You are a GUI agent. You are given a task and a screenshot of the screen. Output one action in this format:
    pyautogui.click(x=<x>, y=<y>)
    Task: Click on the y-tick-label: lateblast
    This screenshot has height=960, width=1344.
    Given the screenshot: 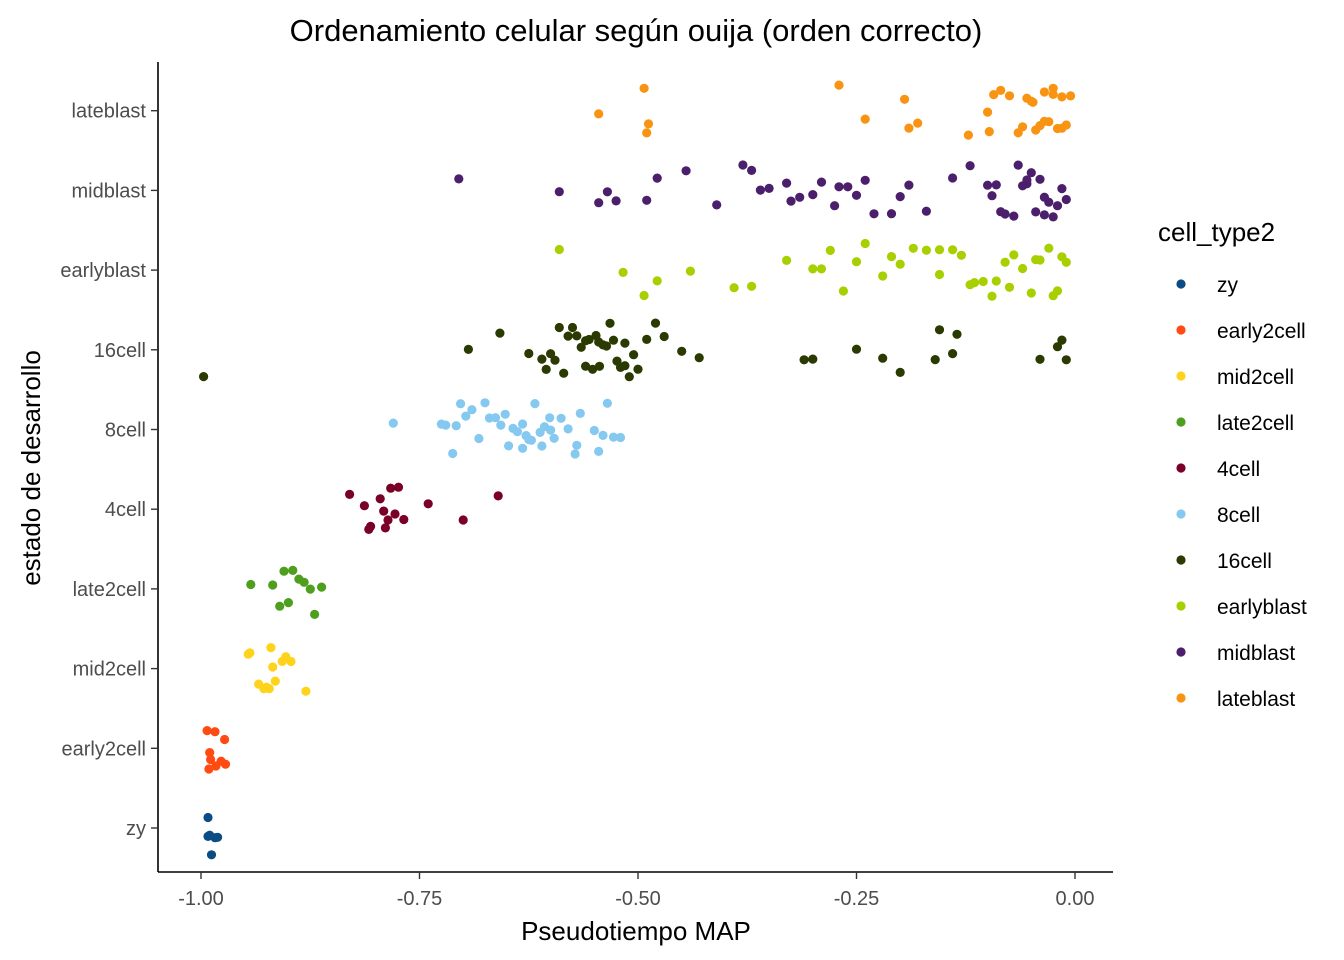 What is the action you would take?
    pyautogui.click(x=109, y=112)
    